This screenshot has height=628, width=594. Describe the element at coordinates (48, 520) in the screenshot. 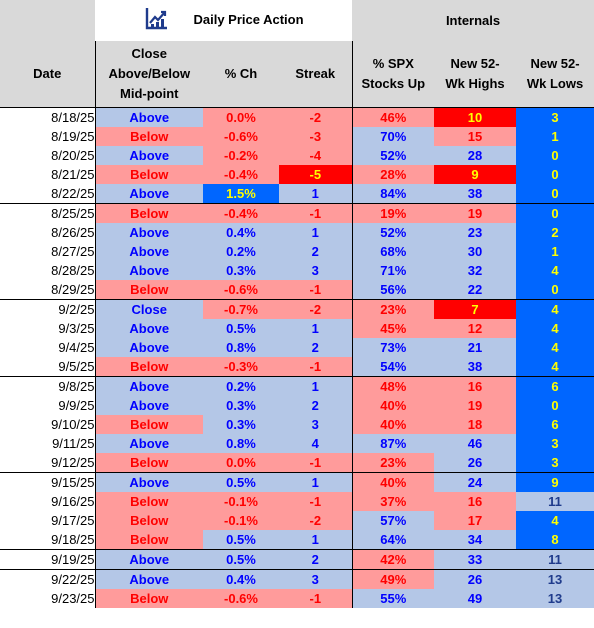

I see `date-cell: 9/17/25` at that location.